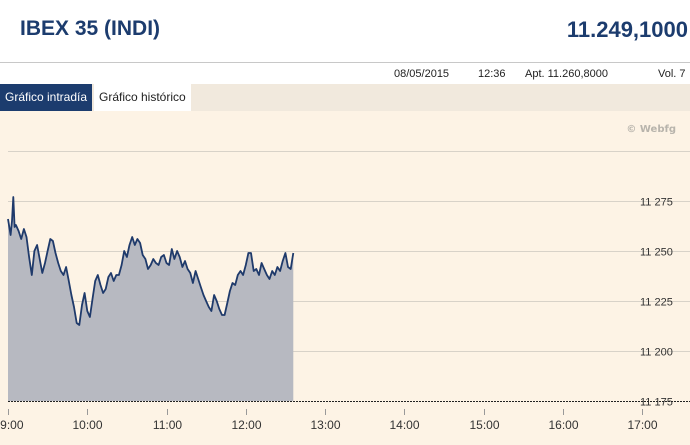  Describe the element at coordinates (656, 403) in the screenshot. I see `y-tick-label: 11 175` at that location.